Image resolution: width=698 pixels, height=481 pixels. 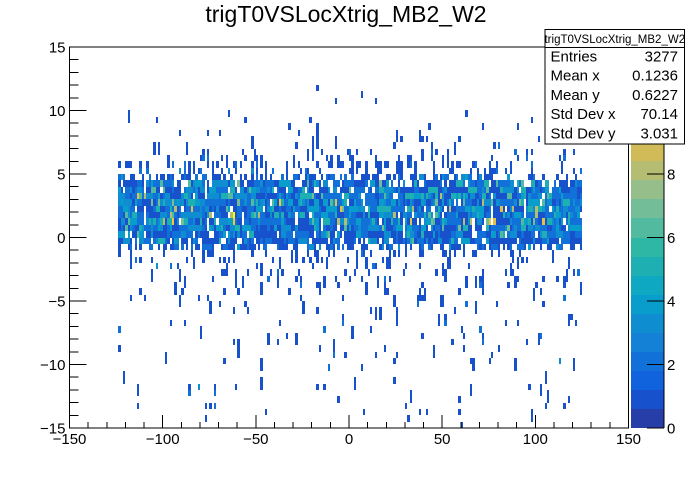 I want to click on svg-text: 3.031, so click(x=659, y=133).